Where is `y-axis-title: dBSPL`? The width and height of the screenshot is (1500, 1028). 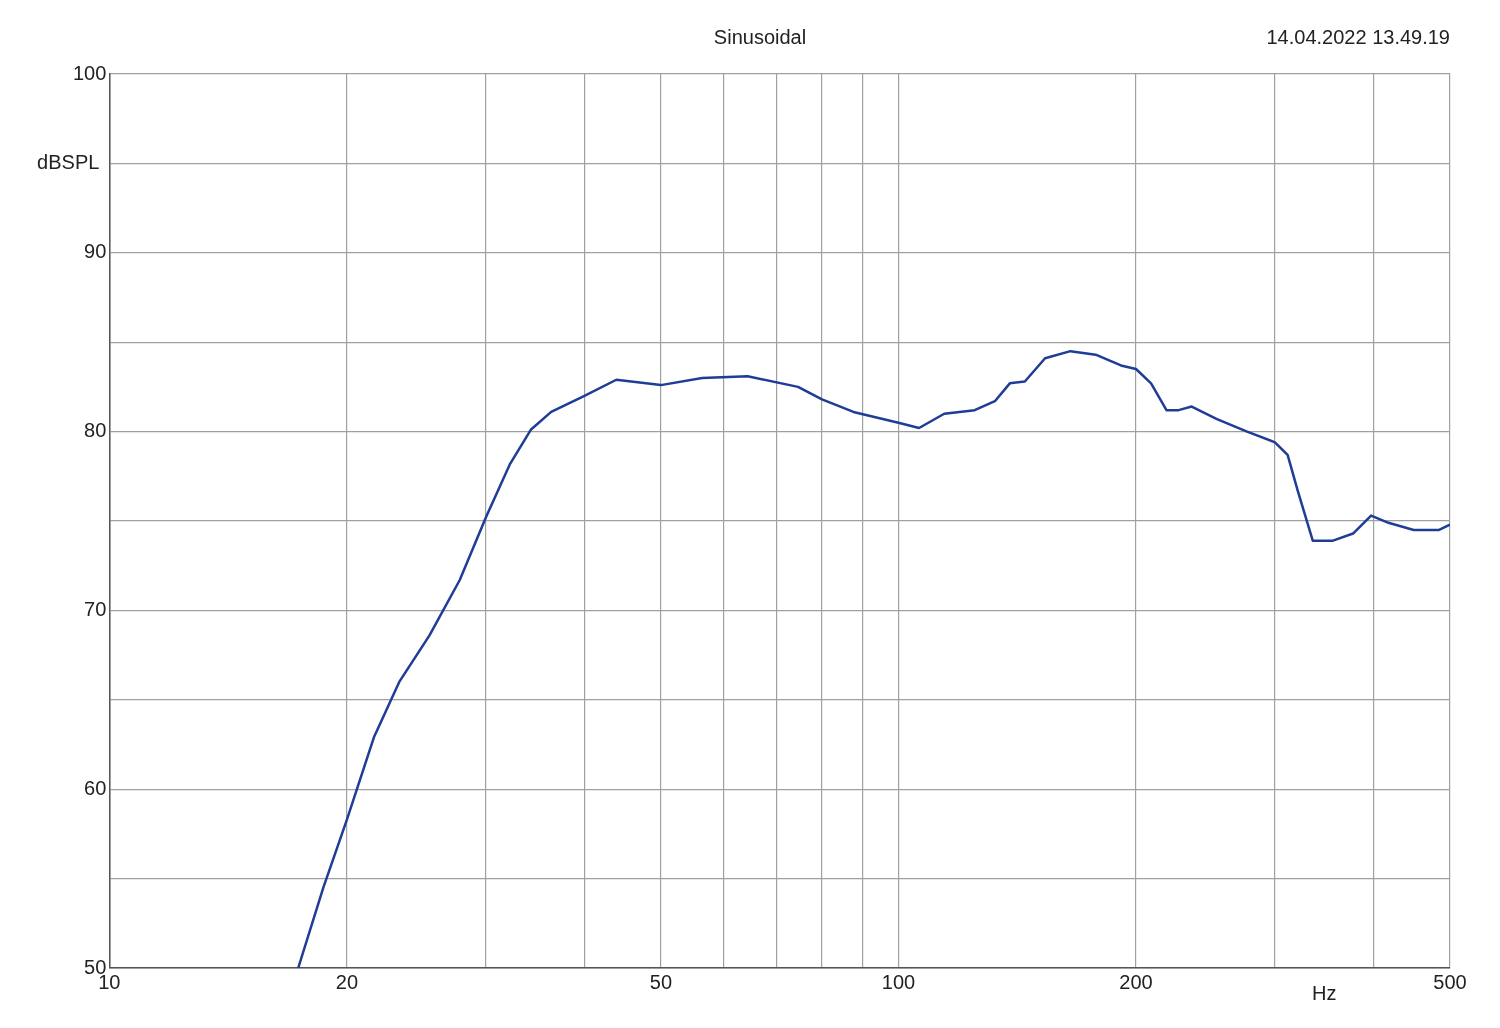
y-axis-title: dBSPL is located at coordinates (68, 161).